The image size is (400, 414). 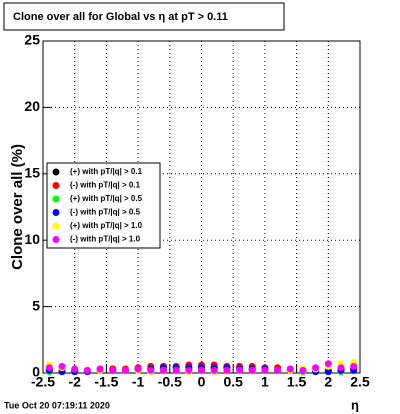 What do you see at coordinates (106, 225) in the screenshot?
I see `legend-label: (+) with pT/|q| > 1.0` at bounding box center [106, 225].